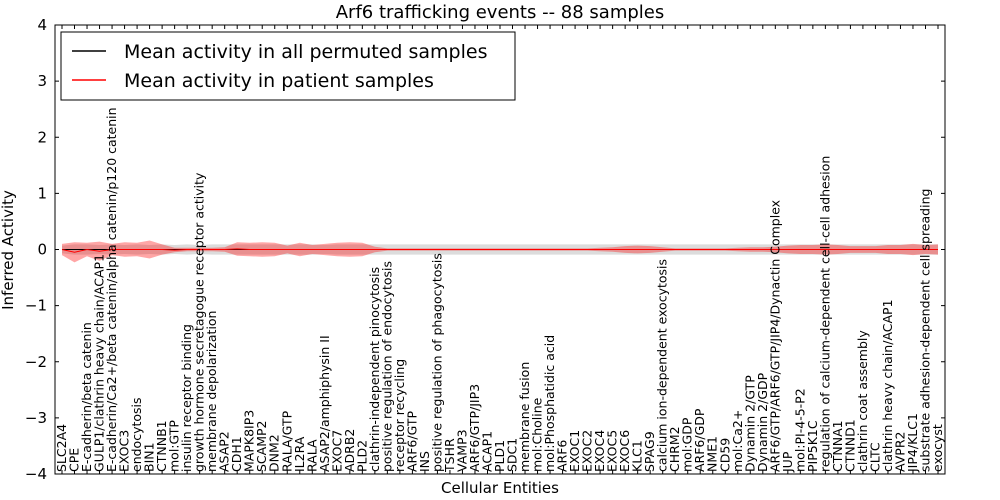  Describe the element at coordinates (762, 422) in the screenshot. I see `x-tick-label: Dynamin 2/GDP` at that location.